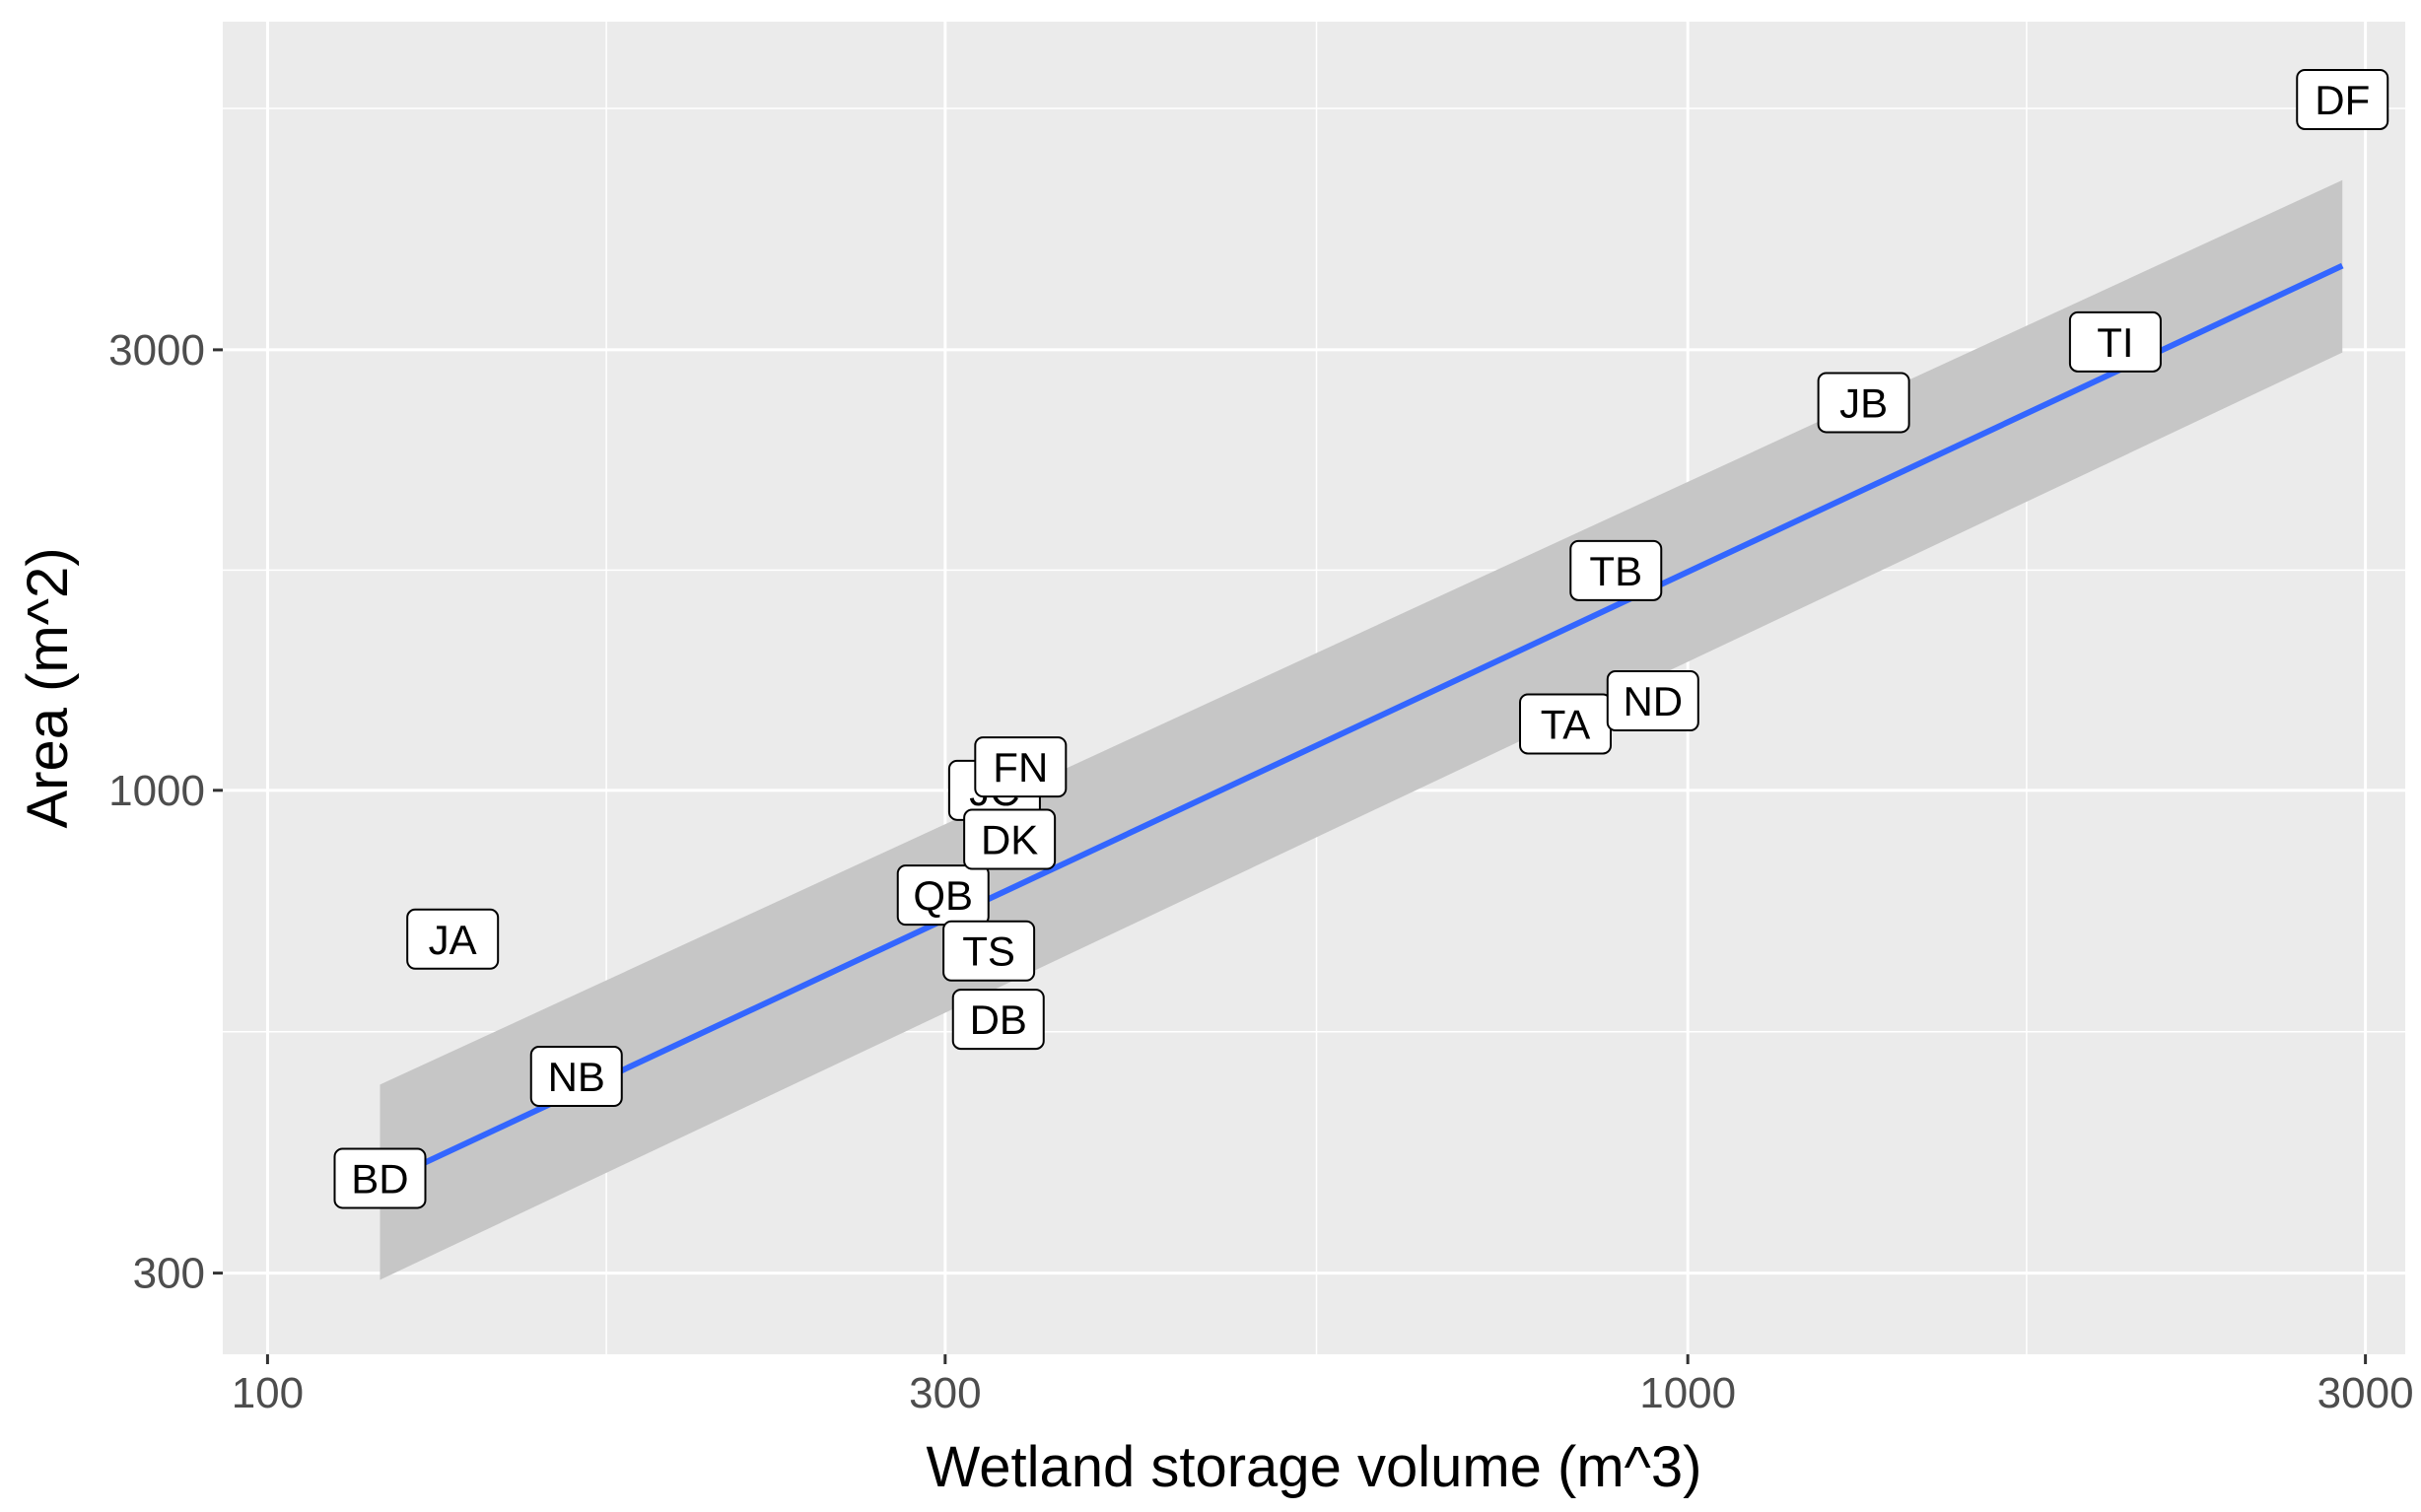 The height and width of the screenshot is (1512, 2421). I want to click on point-label-ta: TA, so click(1566, 724).